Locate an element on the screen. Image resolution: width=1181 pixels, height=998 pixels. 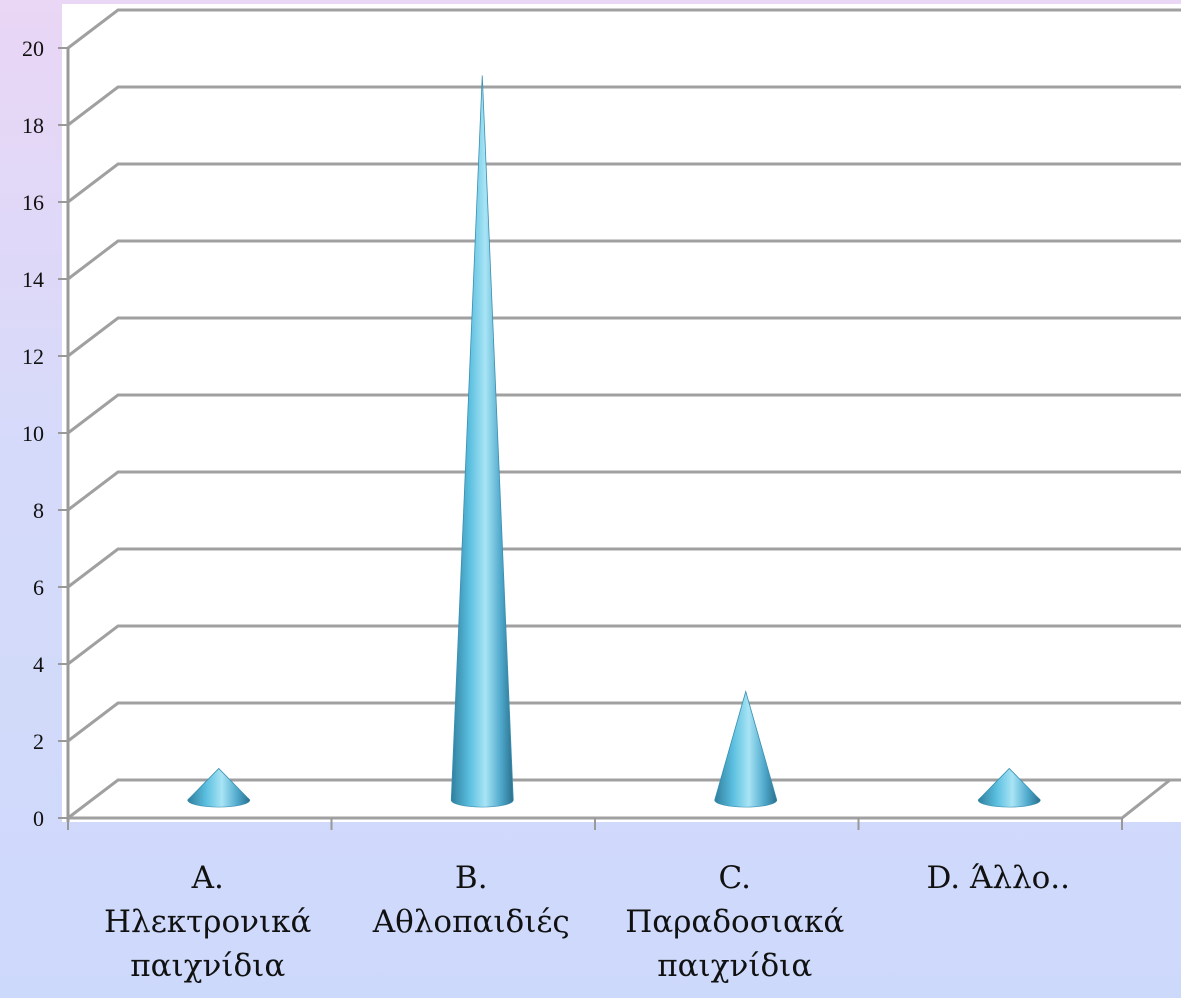
y-tick-label: 0 is located at coordinates (38, 818).